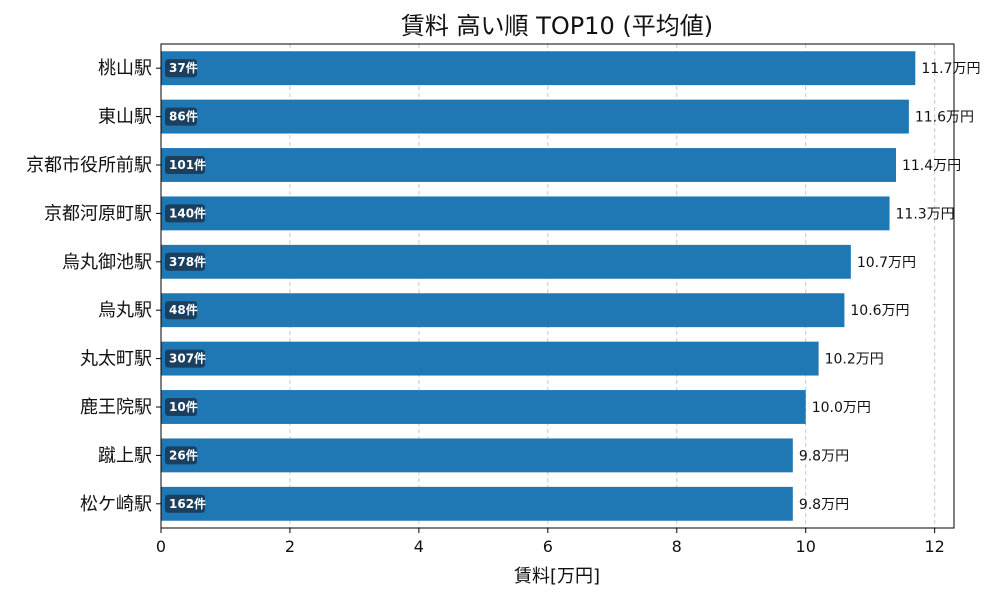  I want to click on value-label: 10.6万円, so click(879, 311).